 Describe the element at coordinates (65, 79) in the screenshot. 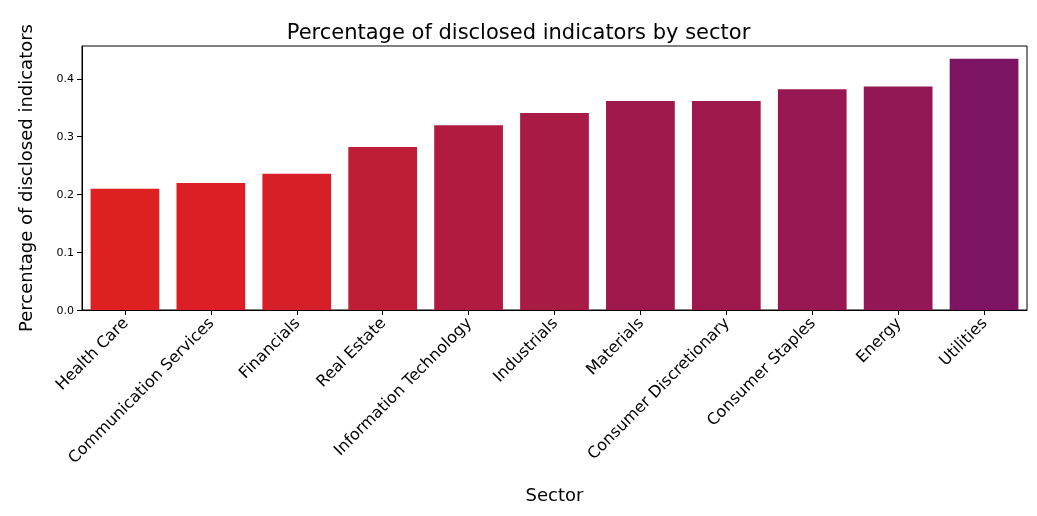

I see `y-tick-label: 0.4` at that location.